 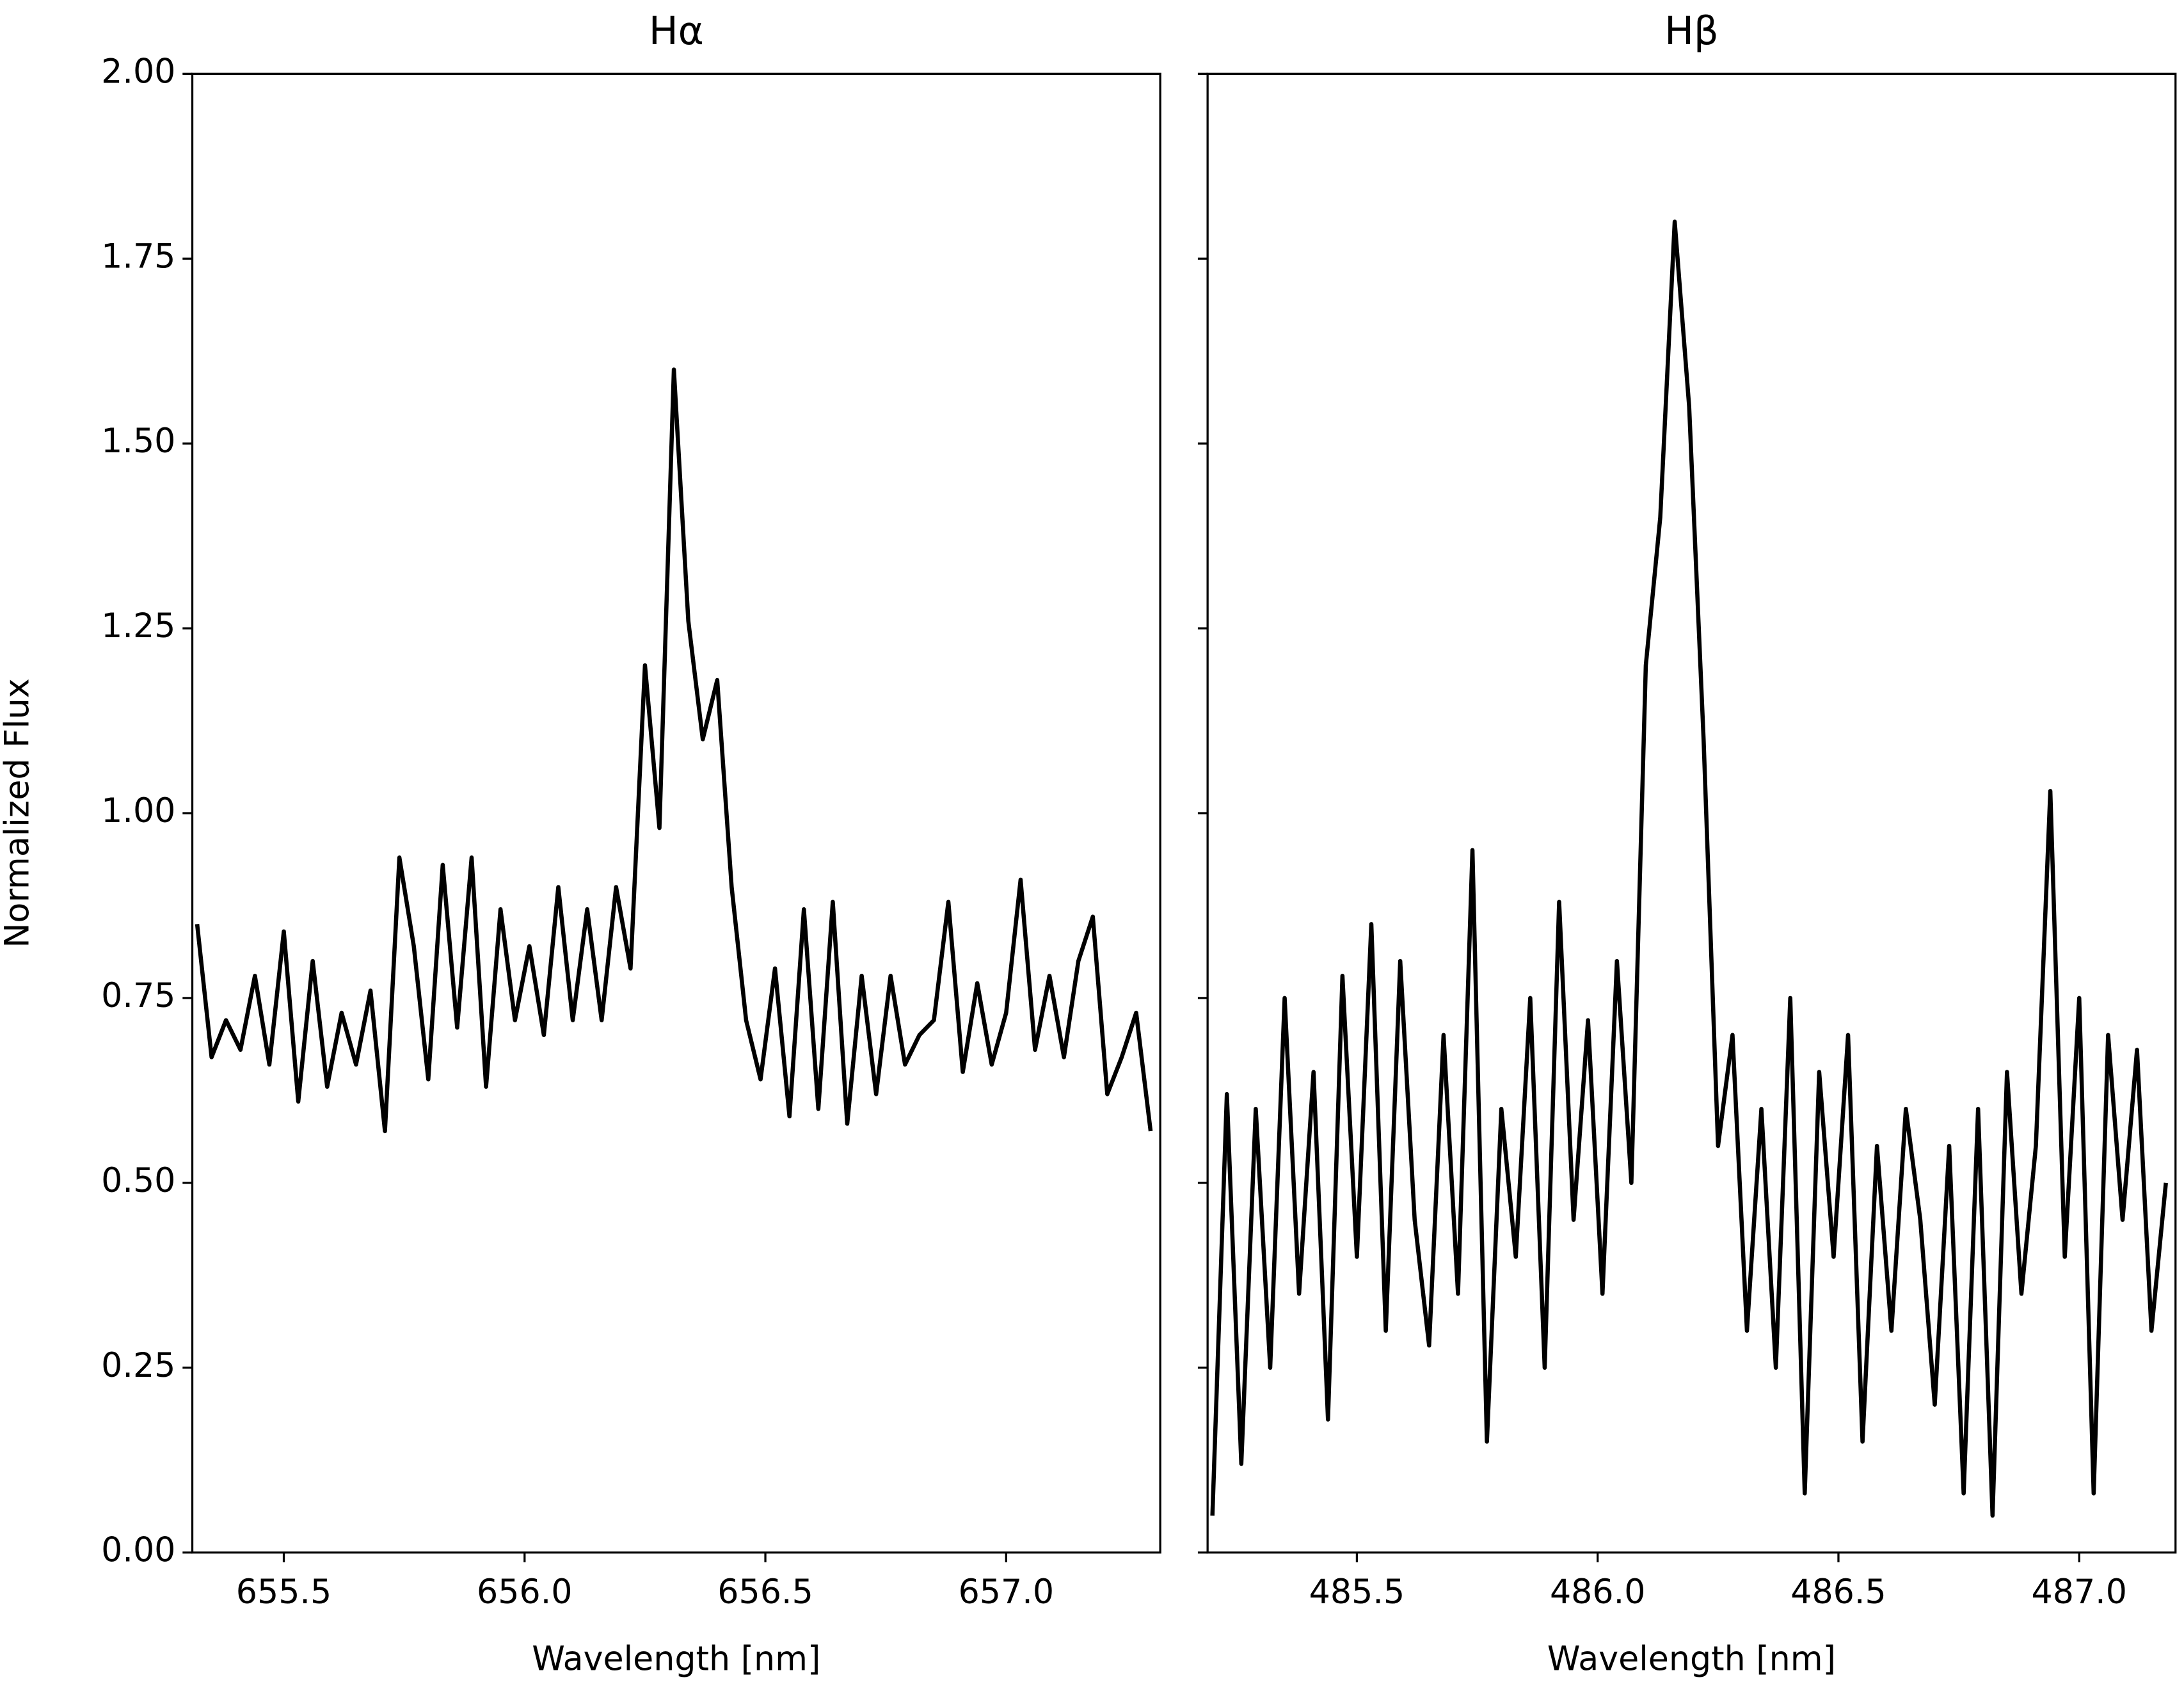 I want to click on y-tick-label: 1.75, so click(x=138, y=256).